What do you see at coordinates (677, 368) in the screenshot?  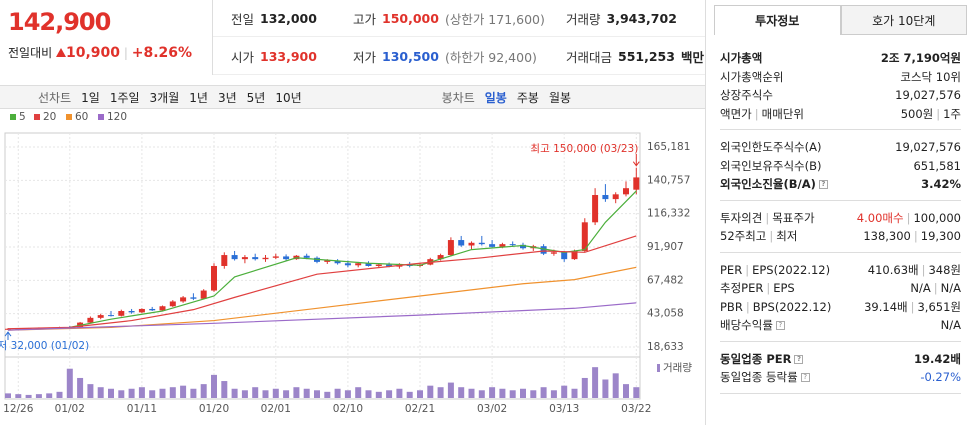 I see `volume-label: 거래량` at bounding box center [677, 368].